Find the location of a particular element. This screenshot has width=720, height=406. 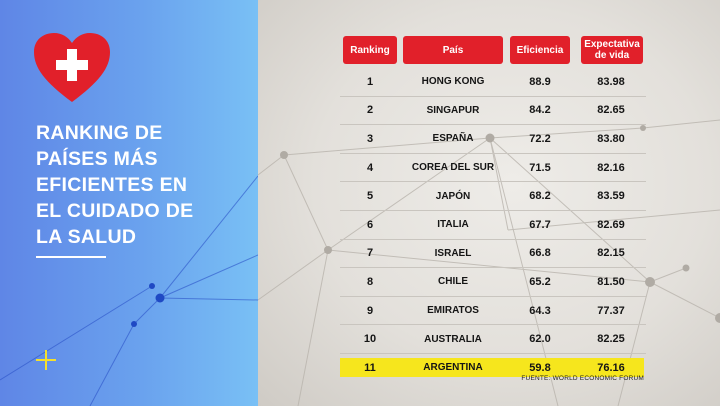

cell-expectativa: 83.98 is located at coordinates (611, 81).